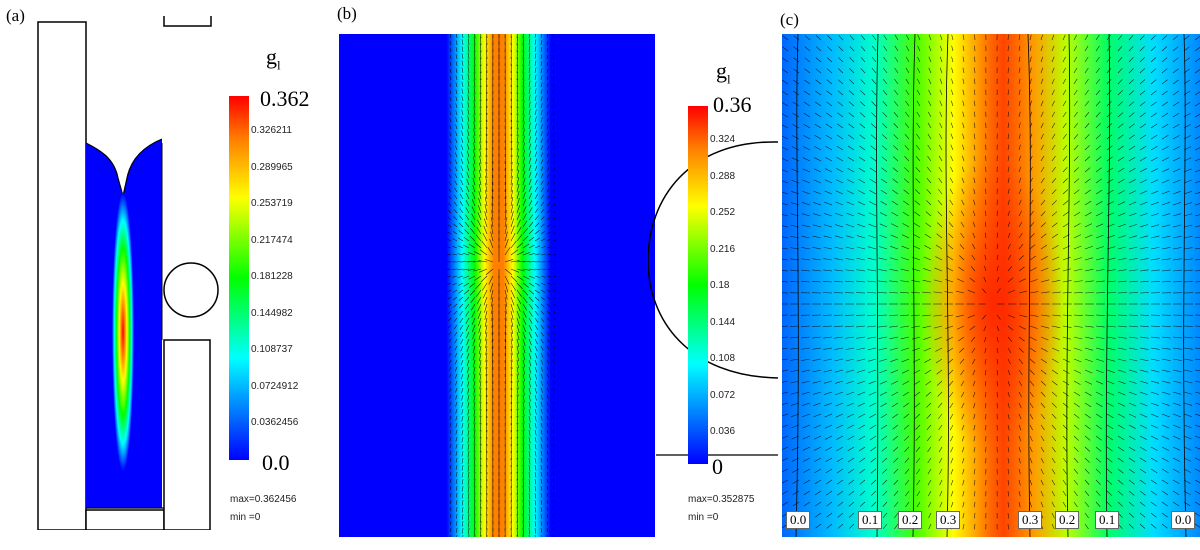 This screenshot has height=550, width=1200. Describe the element at coordinates (263, 499) in the screenshot. I see `panel-a-max-readout: max=0.362456` at that location.